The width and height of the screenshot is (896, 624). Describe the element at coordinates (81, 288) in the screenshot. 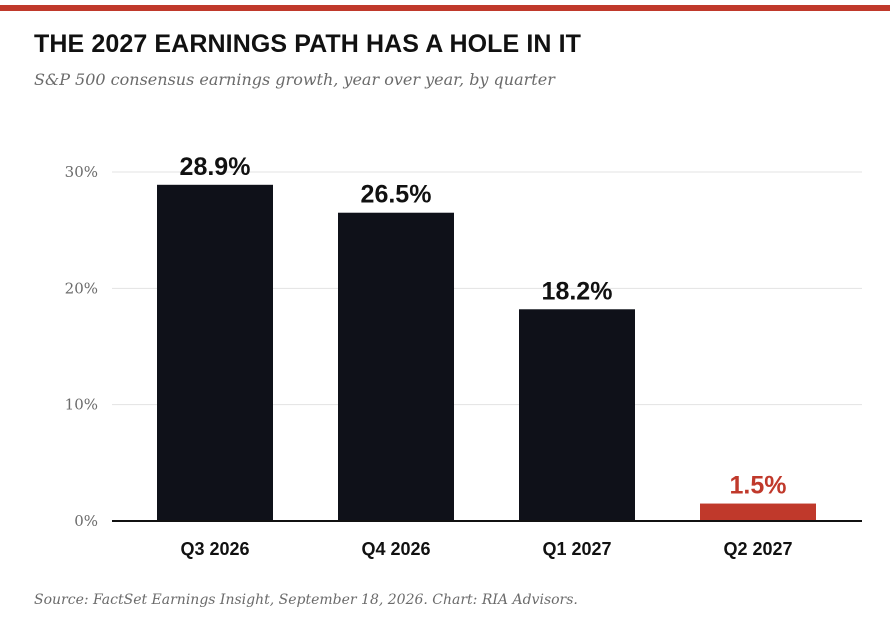

I see `y-tick-label: 20%` at that location.